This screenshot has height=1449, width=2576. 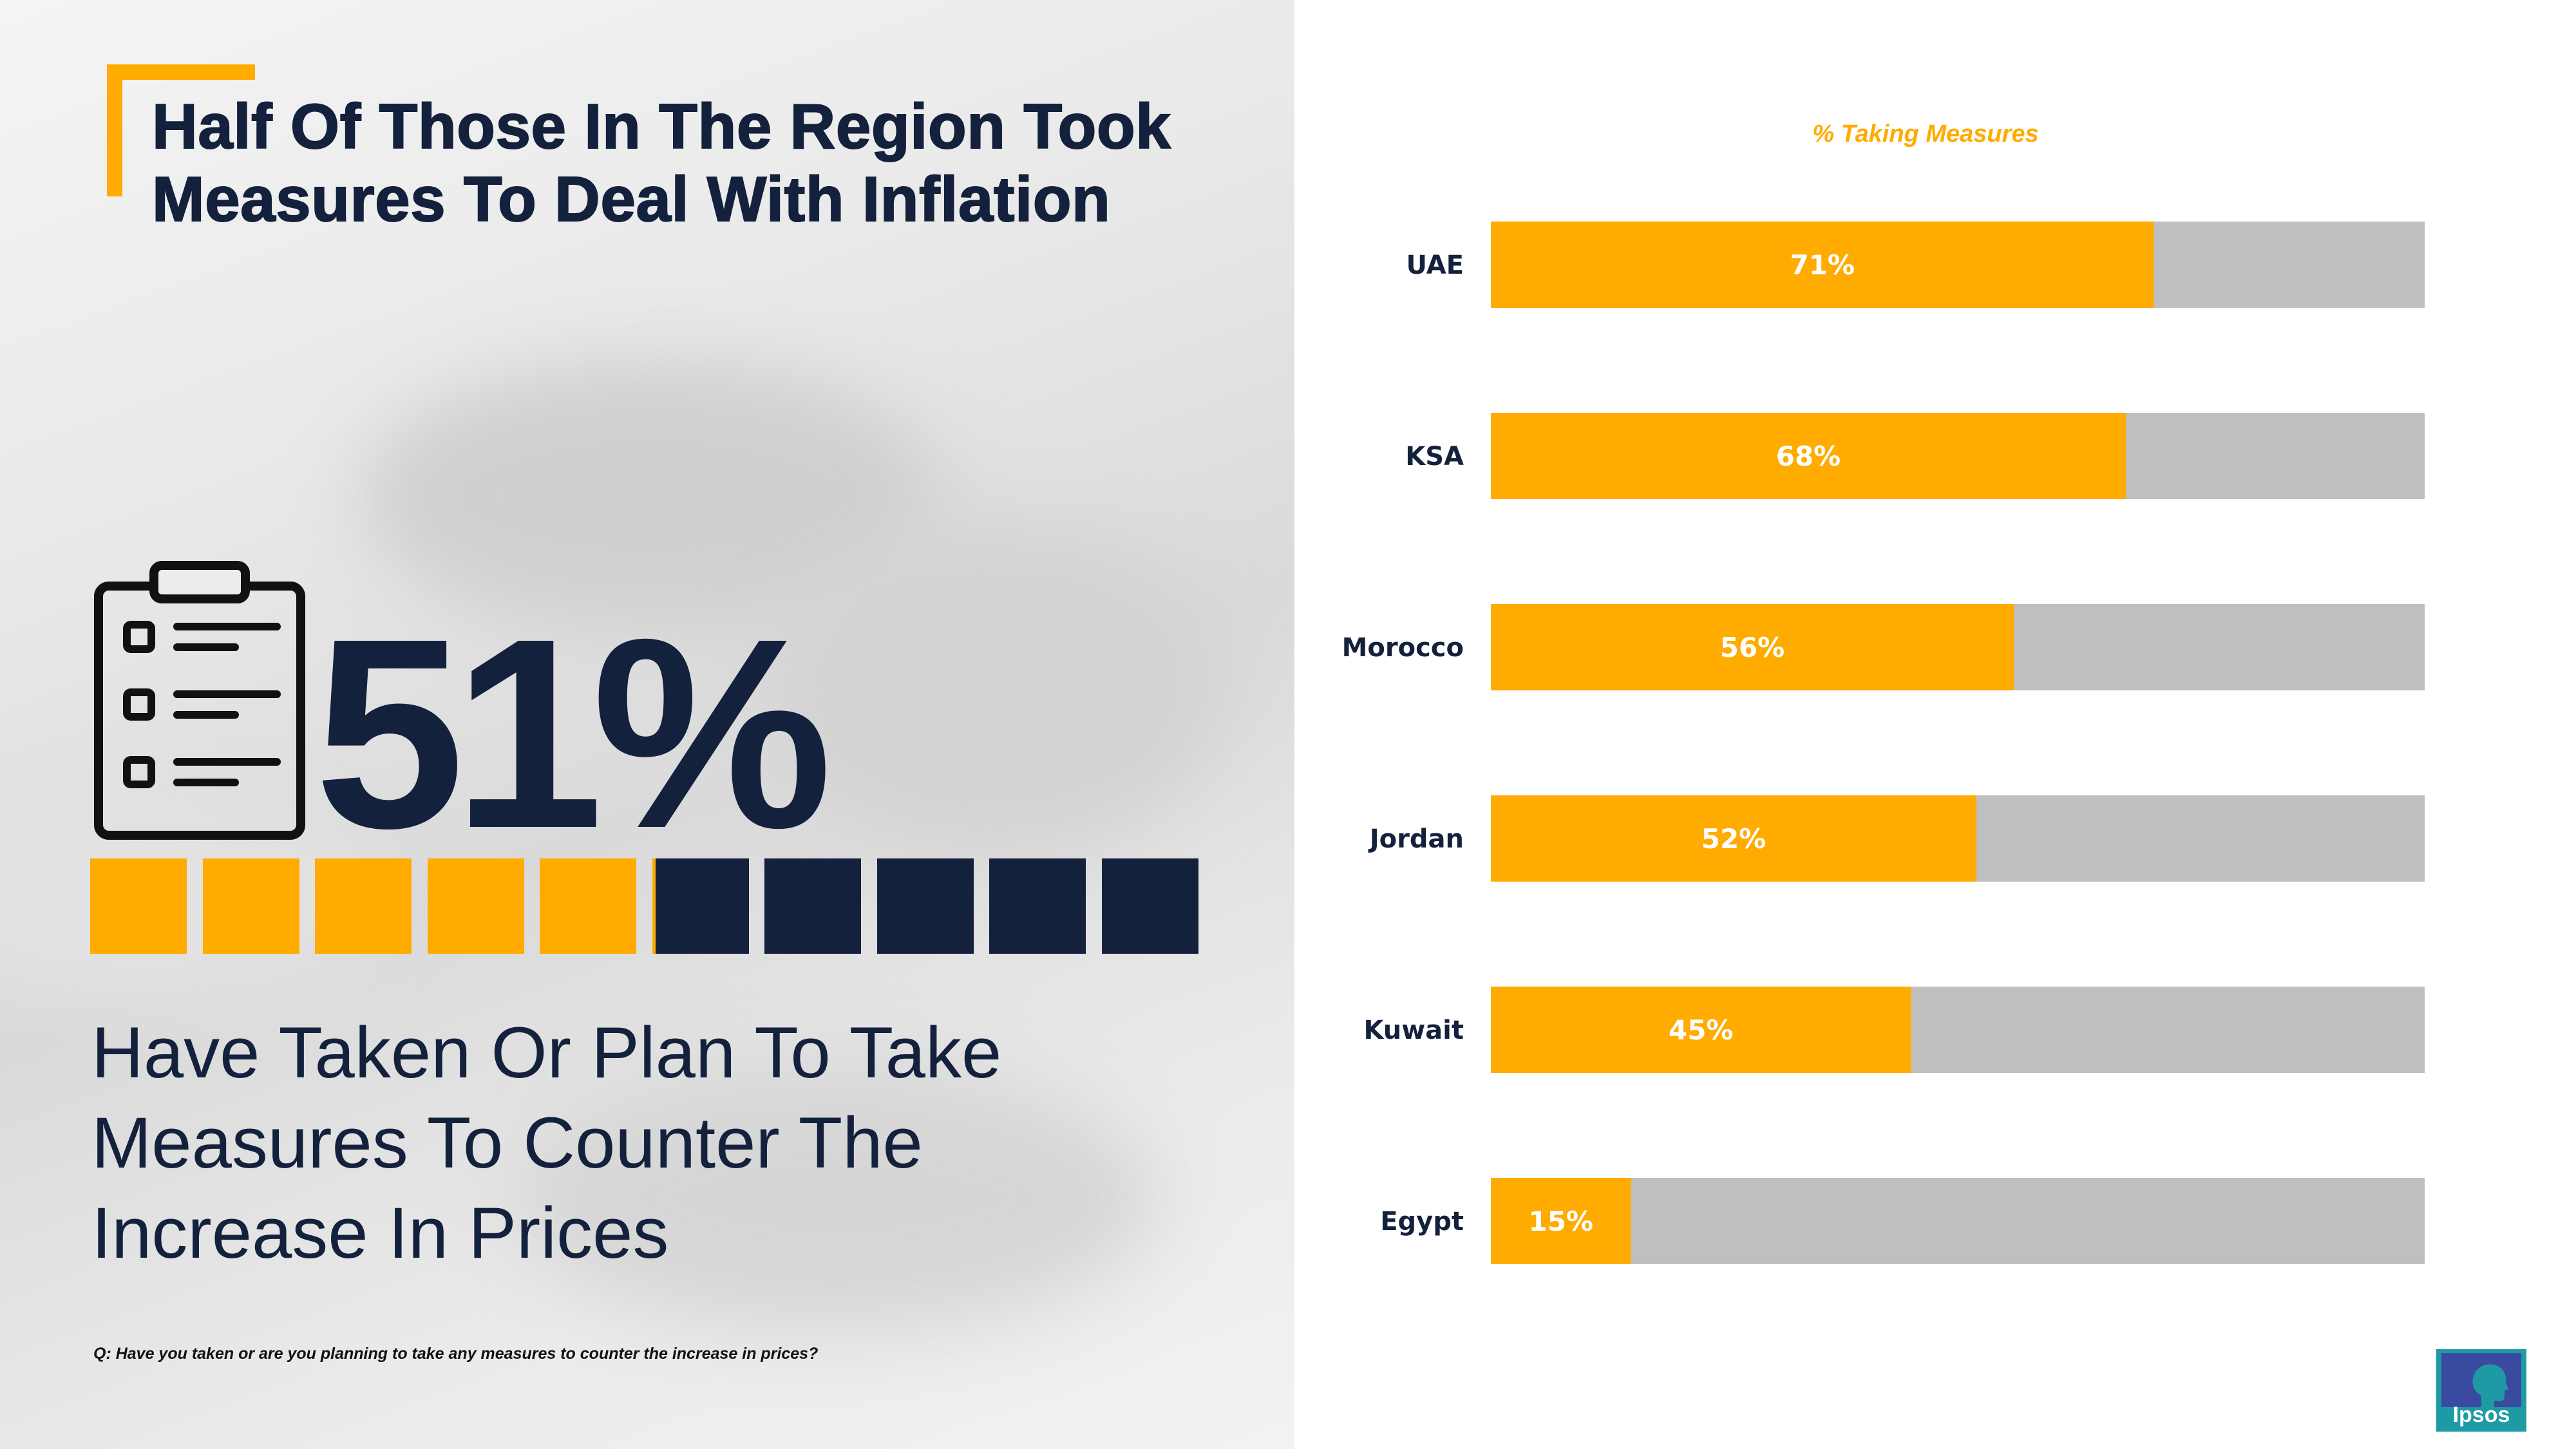 What do you see at coordinates (573, 734) in the screenshot?
I see `headline-stat-value: 51%` at bounding box center [573, 734].